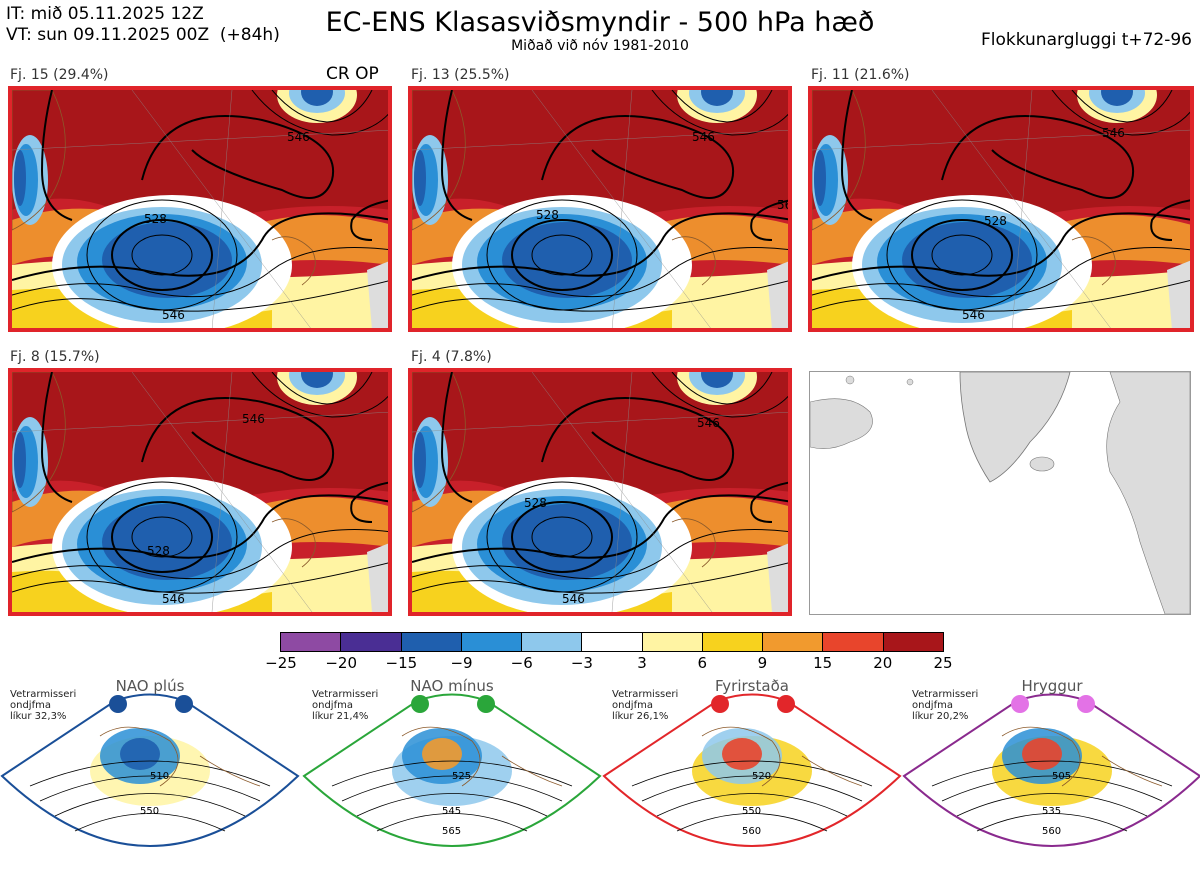 The height and width of the screenshot is (875, 1200). I want to click on cluster-map-5: 528 546 546, so click(600, 492).